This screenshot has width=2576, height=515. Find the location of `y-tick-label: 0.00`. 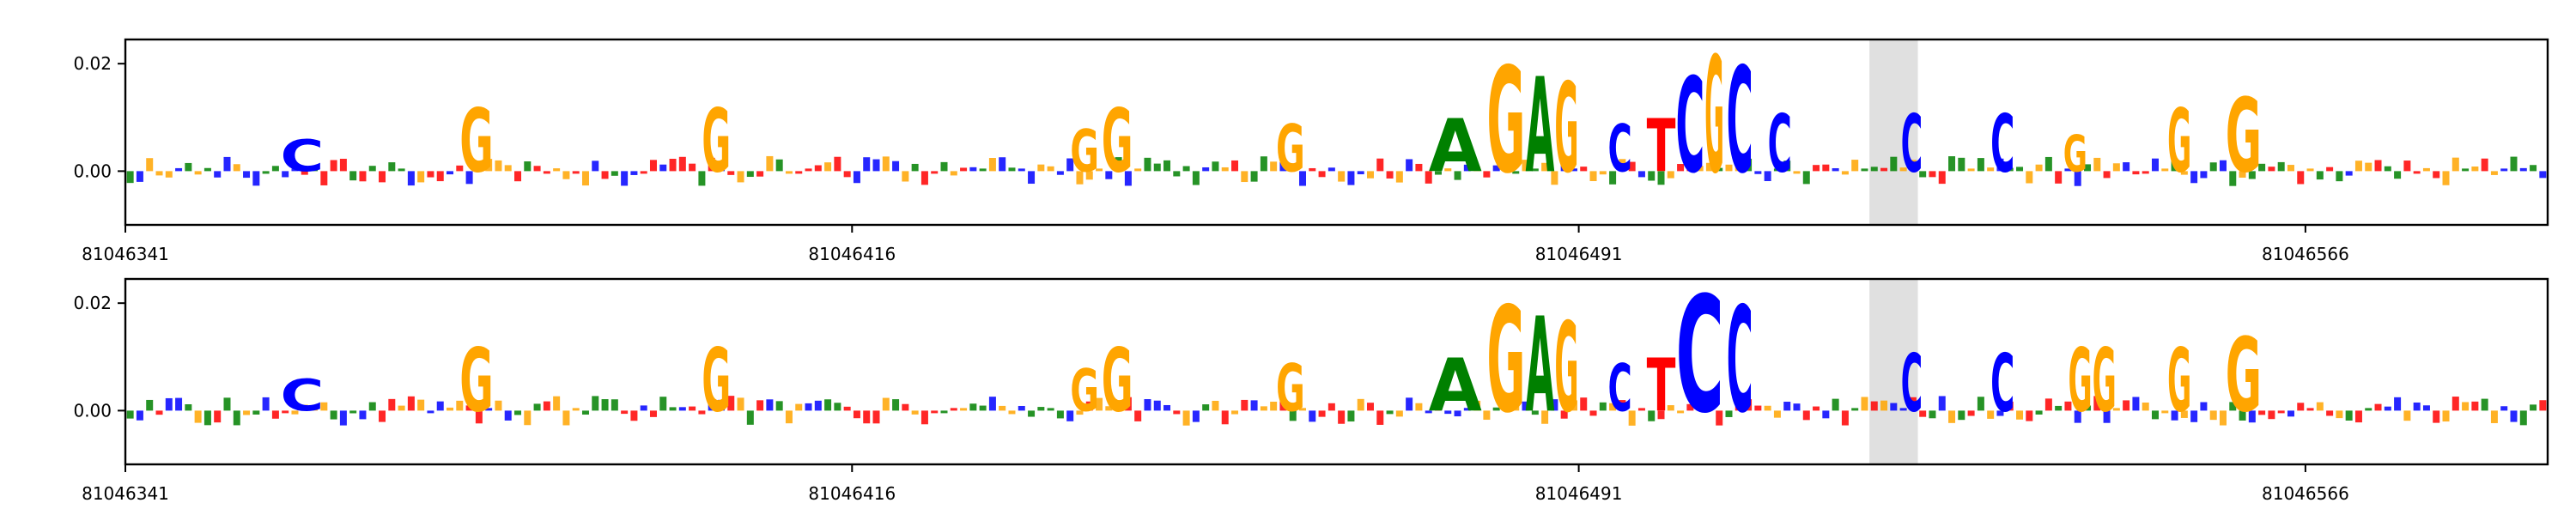

y-tick-label: 0.00 is located at coordinates (93, 410).